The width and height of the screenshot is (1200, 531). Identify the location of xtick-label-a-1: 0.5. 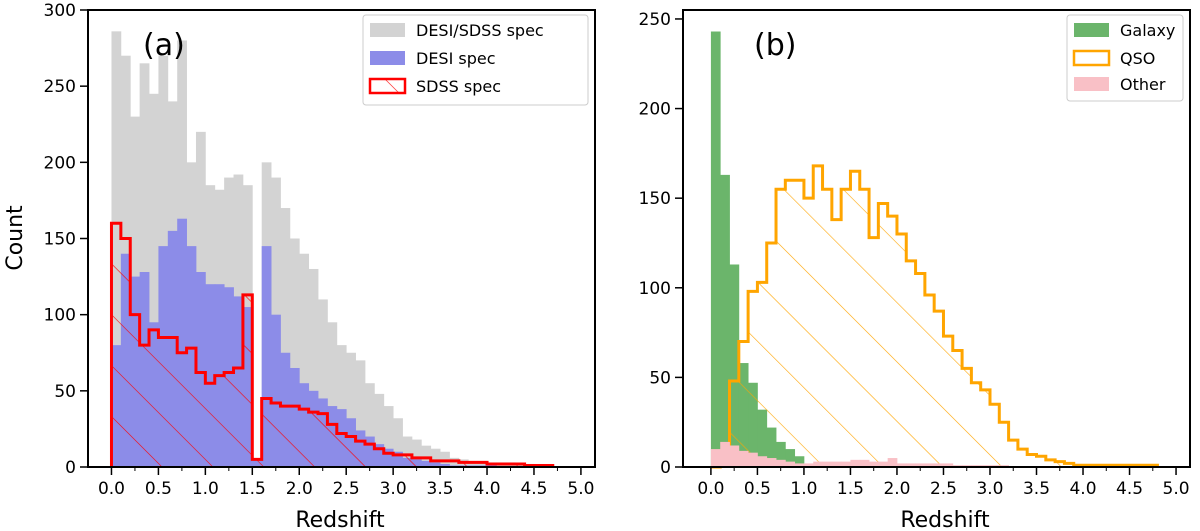
(158, 489).